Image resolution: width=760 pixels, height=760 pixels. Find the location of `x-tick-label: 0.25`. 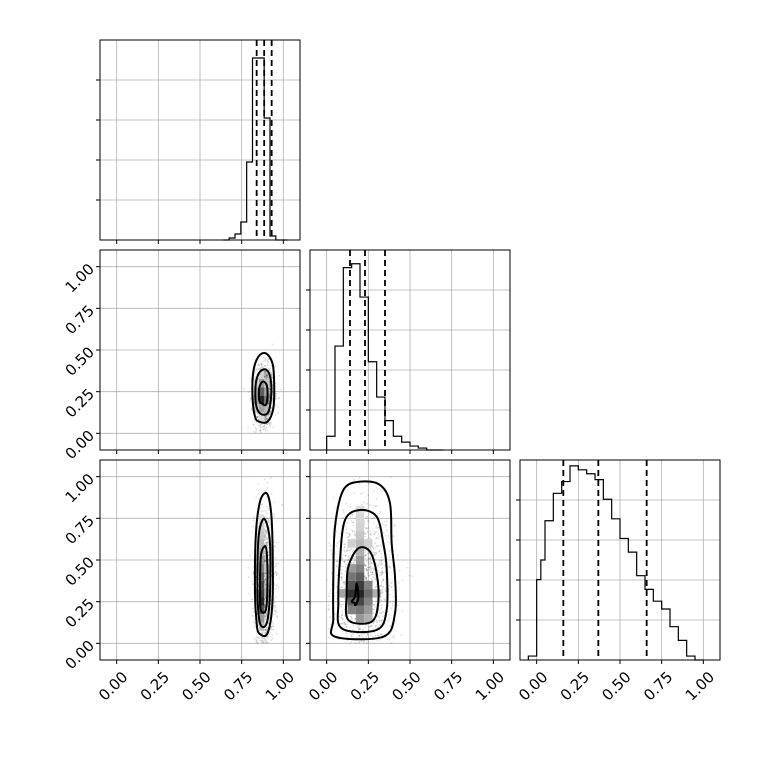

x-tick-label: 0.25 is located at coordinates (365, 686).